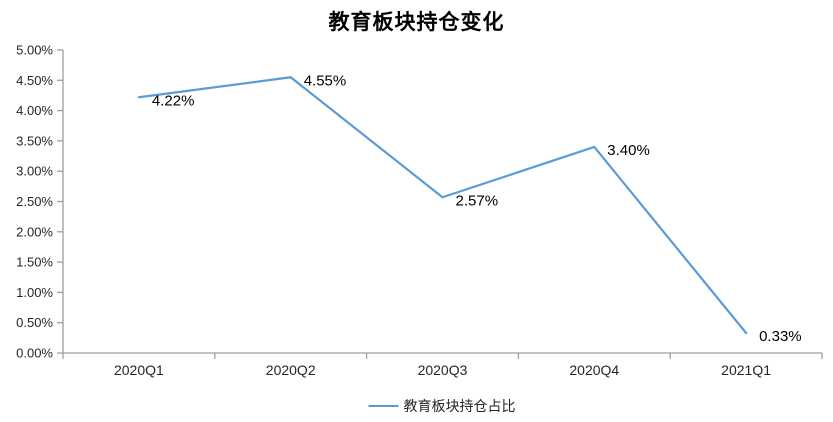  What do you see at coordinates (34, 322) in the screenshot?
I see `y-tick-label: 0.50%` at bounding box center [34, 322].